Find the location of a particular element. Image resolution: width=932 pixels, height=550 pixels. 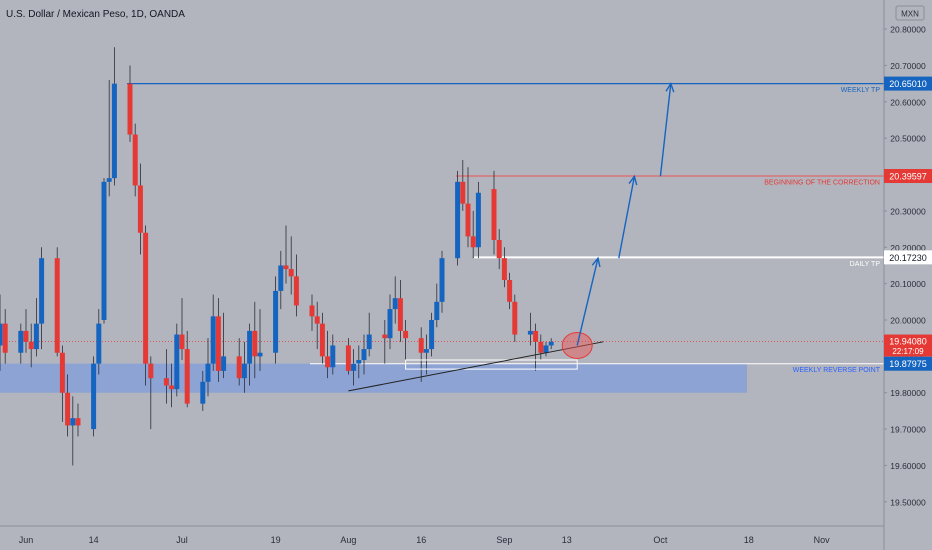

price-tick-label-7: 20.20000 is located at coordinates (908, 248).